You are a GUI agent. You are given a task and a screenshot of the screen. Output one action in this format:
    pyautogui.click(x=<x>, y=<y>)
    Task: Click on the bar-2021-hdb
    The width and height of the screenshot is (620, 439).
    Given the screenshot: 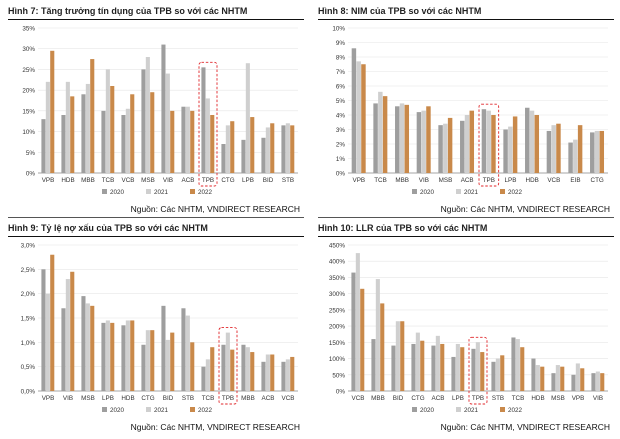 What is the action you would take?
    pyautogui.click(x=127, y=355)
    